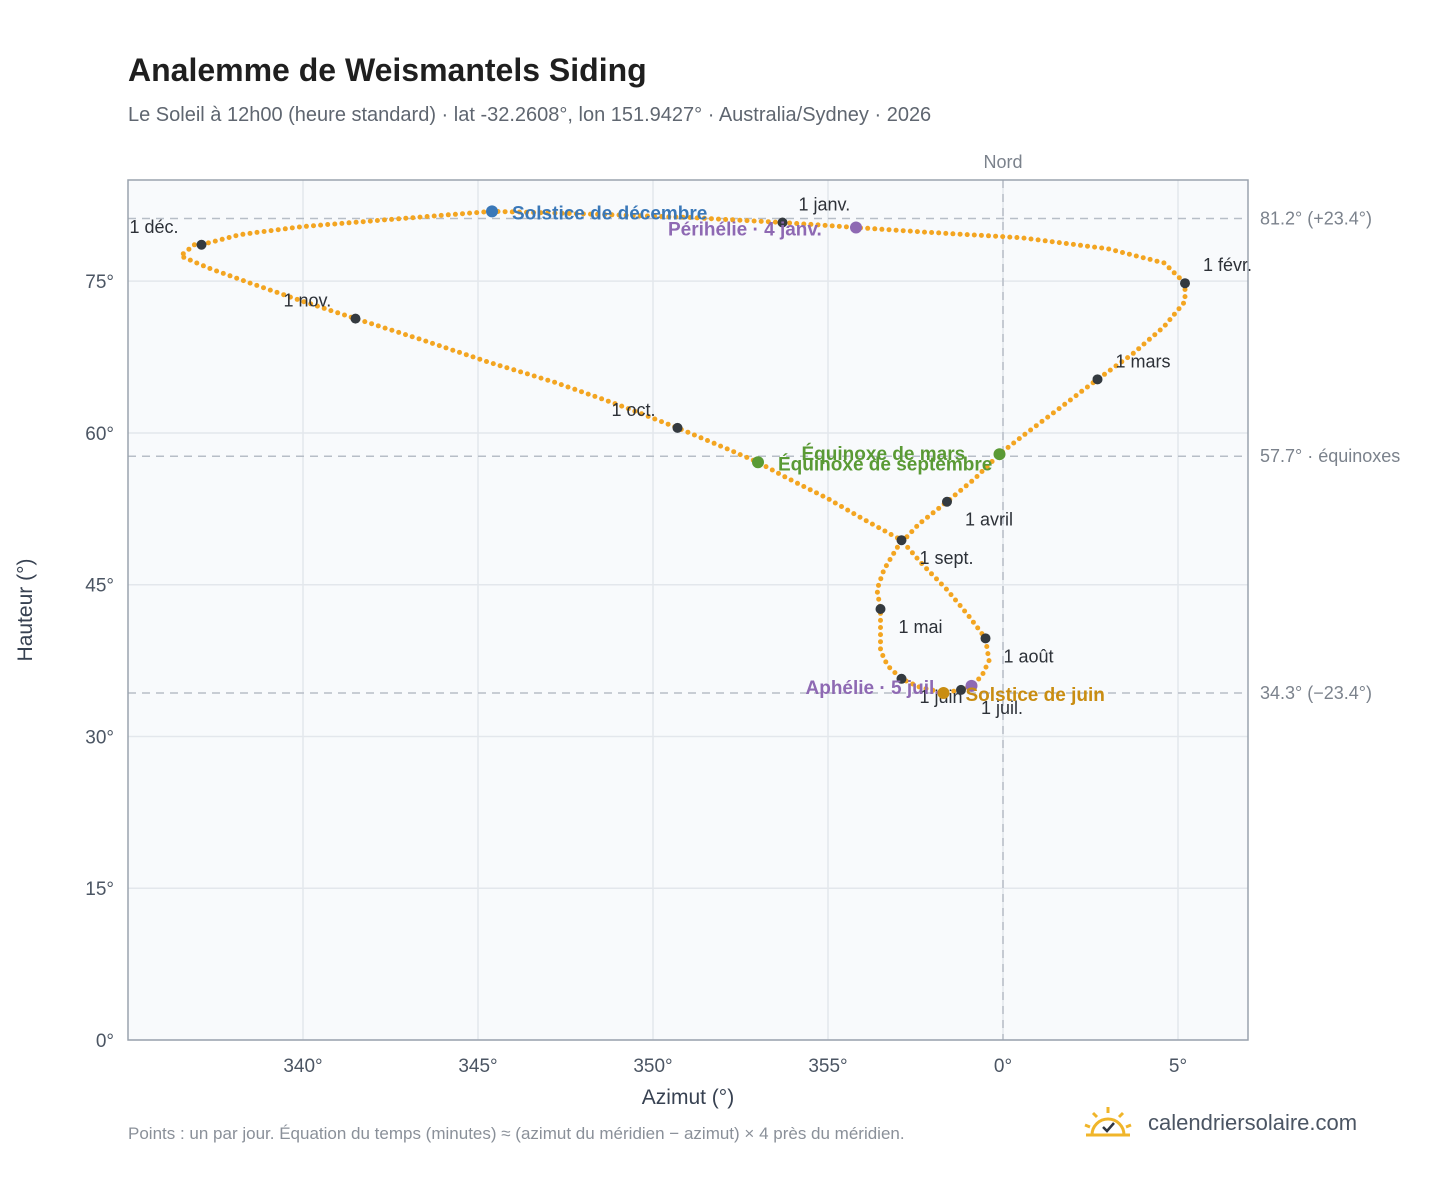 The image size is (1448, 1188). What do you see at coordinates (745, 230) in the screenshot?
I see `event-label: Périhélie · 4 janv.` at bounding box center [745, 230].